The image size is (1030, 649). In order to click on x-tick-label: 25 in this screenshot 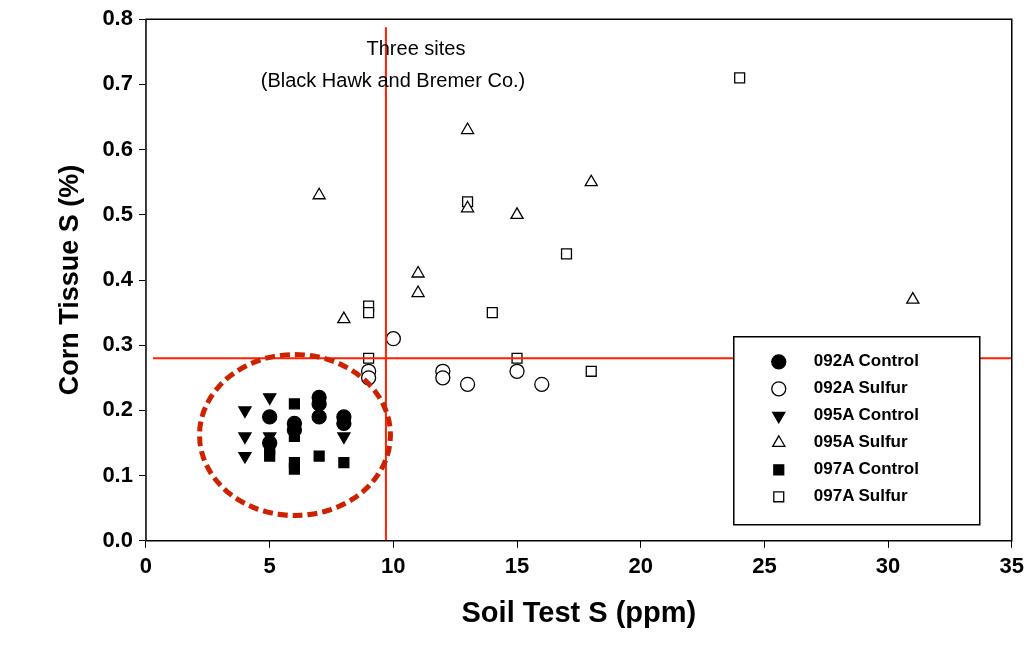, I will do `click(764, 566)`.